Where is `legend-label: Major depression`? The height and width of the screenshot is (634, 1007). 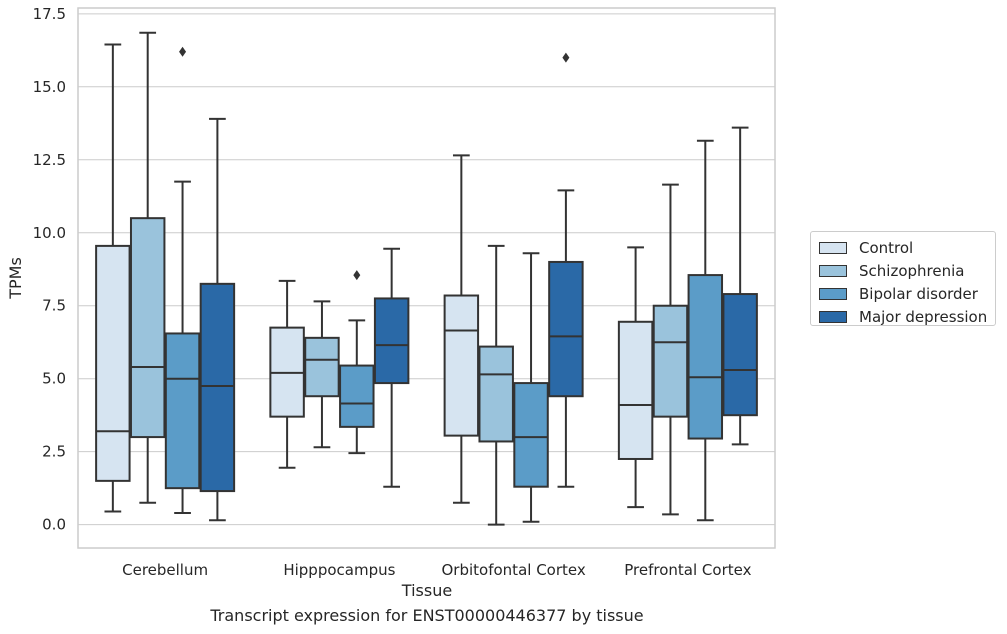 legend-label: Major depression is located at coordinates (923, 316).